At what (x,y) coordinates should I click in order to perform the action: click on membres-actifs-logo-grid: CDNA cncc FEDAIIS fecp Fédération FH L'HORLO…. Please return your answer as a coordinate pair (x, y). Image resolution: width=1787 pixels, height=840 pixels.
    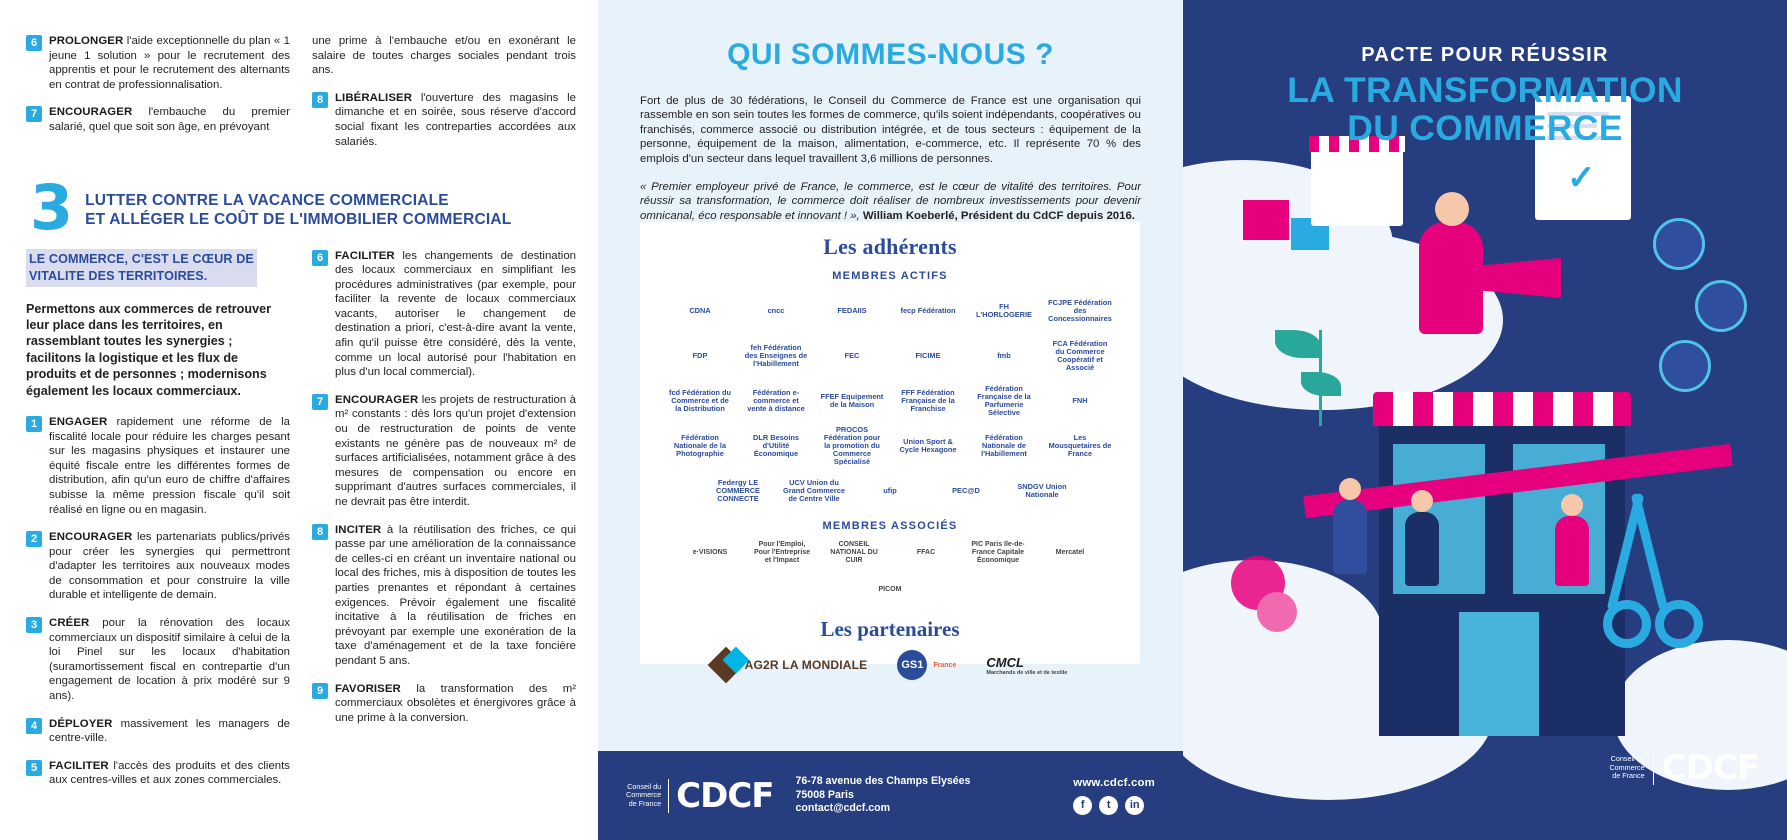
    Looking at the image, I should click on (890, 398).